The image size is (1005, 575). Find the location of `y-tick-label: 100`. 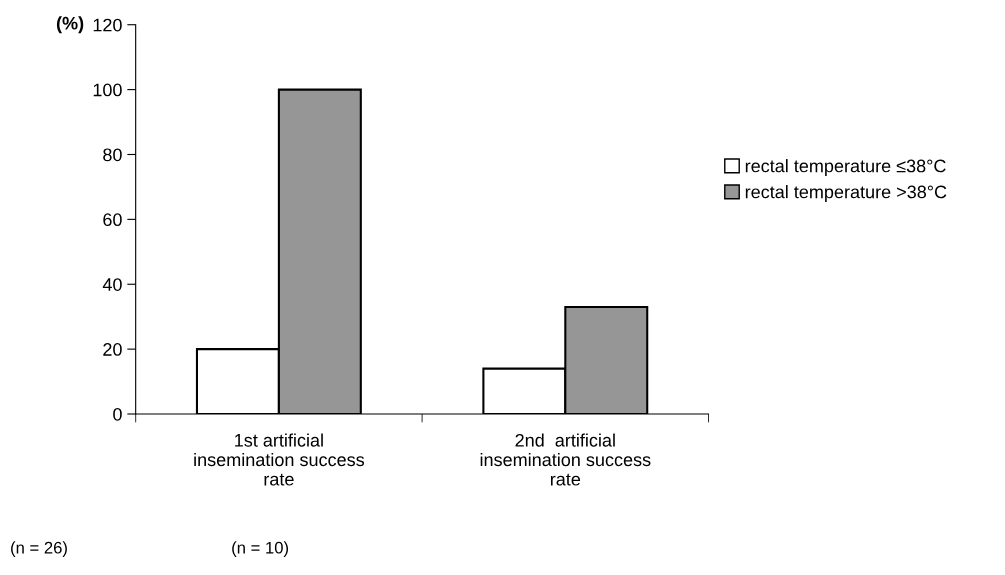

y-tick-label: 100 is located at coordinates (107, 90).